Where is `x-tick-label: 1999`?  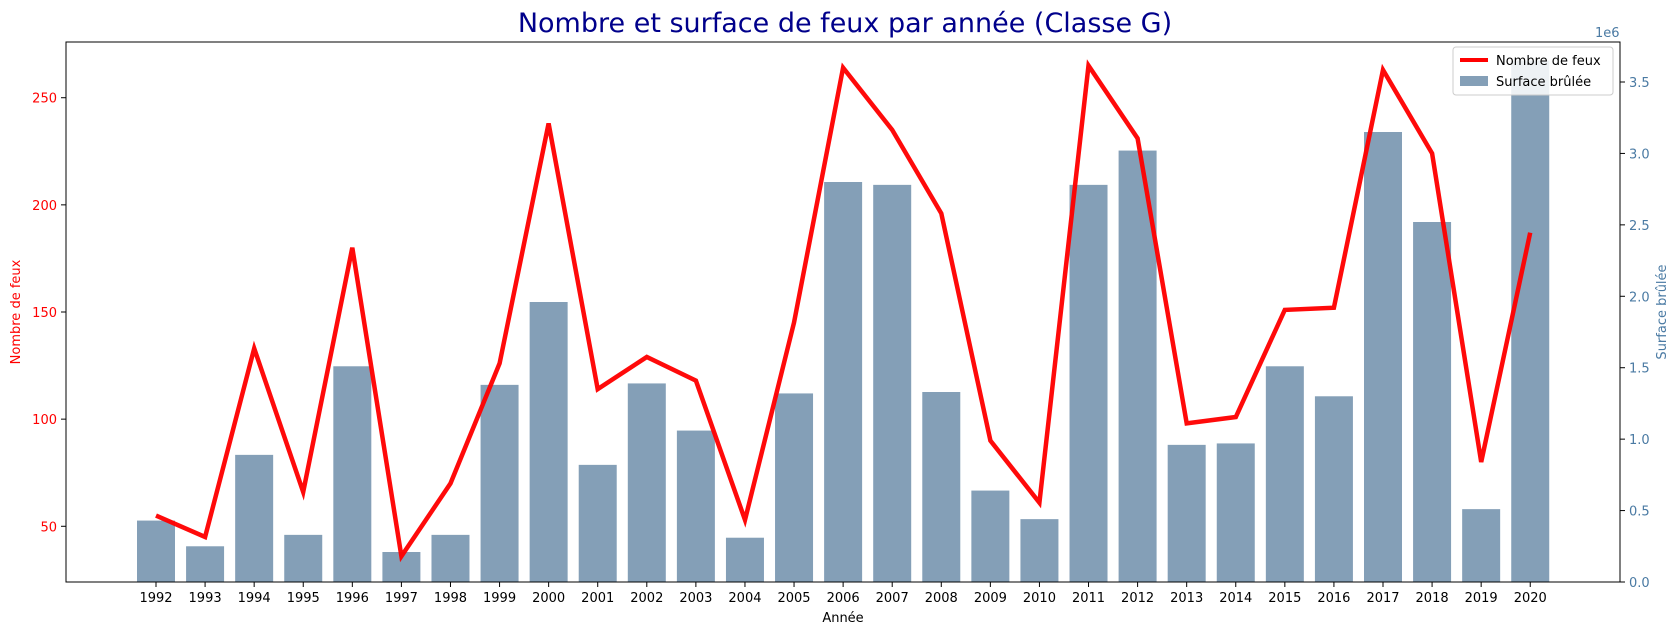 x-tick-label: 1999 is located at coordinates (499, 598).